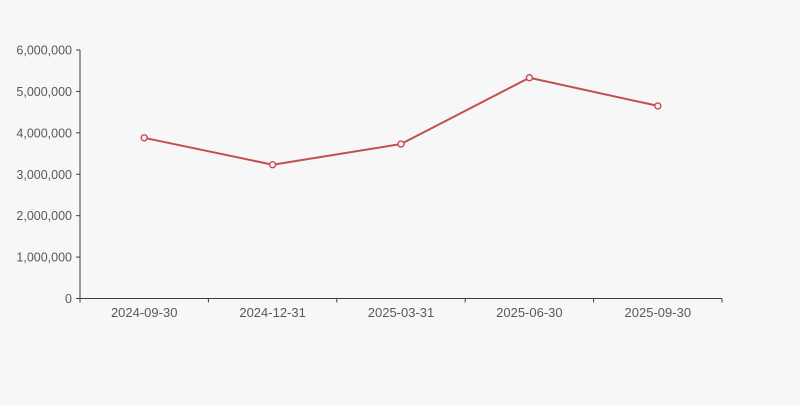 The image size is (800, 405). Describe the element at coordinates (44, 258) in the screenshot. I see `y-tick-label: 1,000,000` at that location.